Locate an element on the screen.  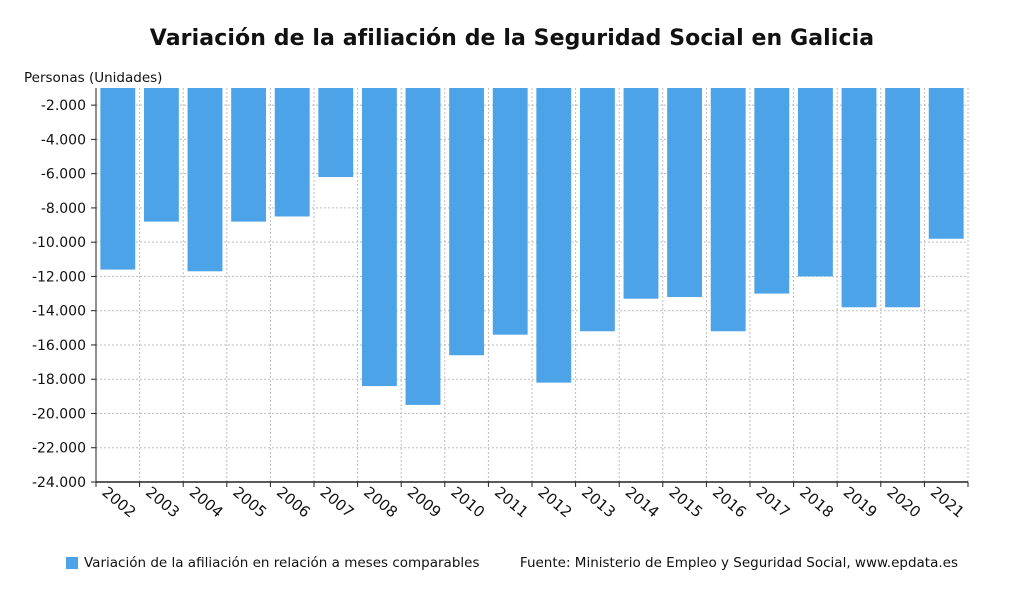
x-tick-label: 2013 is located at coordinates (598, 502).